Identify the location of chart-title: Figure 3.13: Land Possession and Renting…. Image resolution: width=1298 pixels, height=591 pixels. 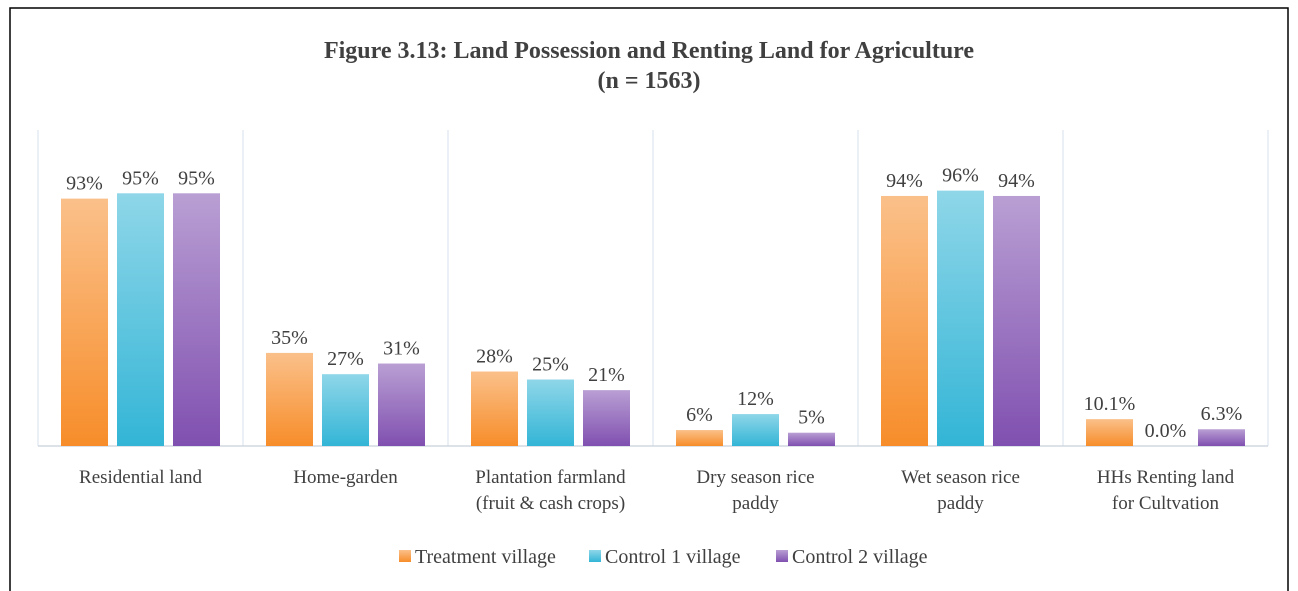
(649, 66).